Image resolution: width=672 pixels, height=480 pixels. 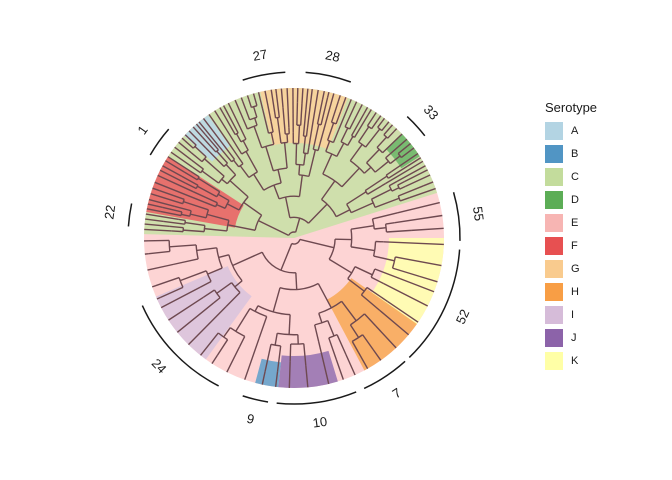 I want to click on legend-swatch-i, so click(x=554, y=315).